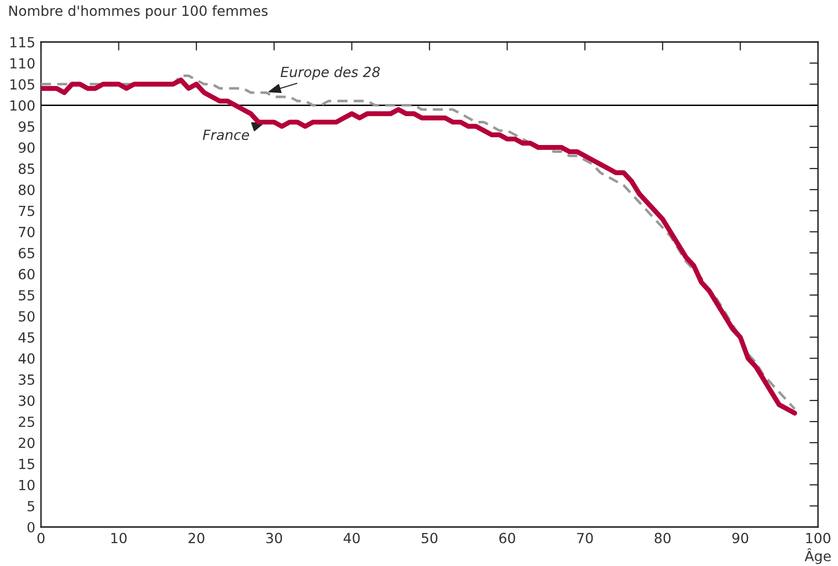 The height and width of the screenshot is (566, 838). What do you see at coordinates (26, 190) in the screenshot?
I see `y-tick-label: 80` at bounding box center [26, 190].